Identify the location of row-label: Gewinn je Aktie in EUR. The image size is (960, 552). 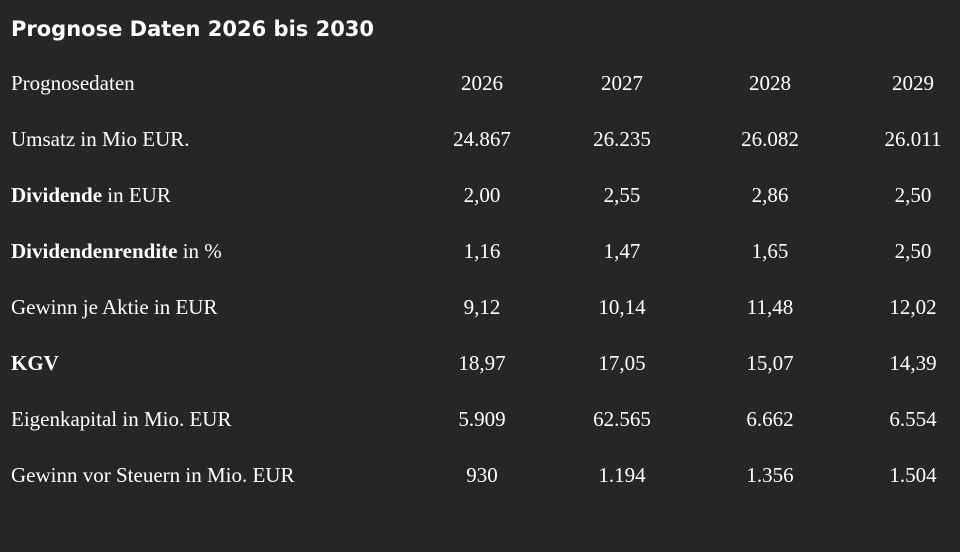
(114, 307).